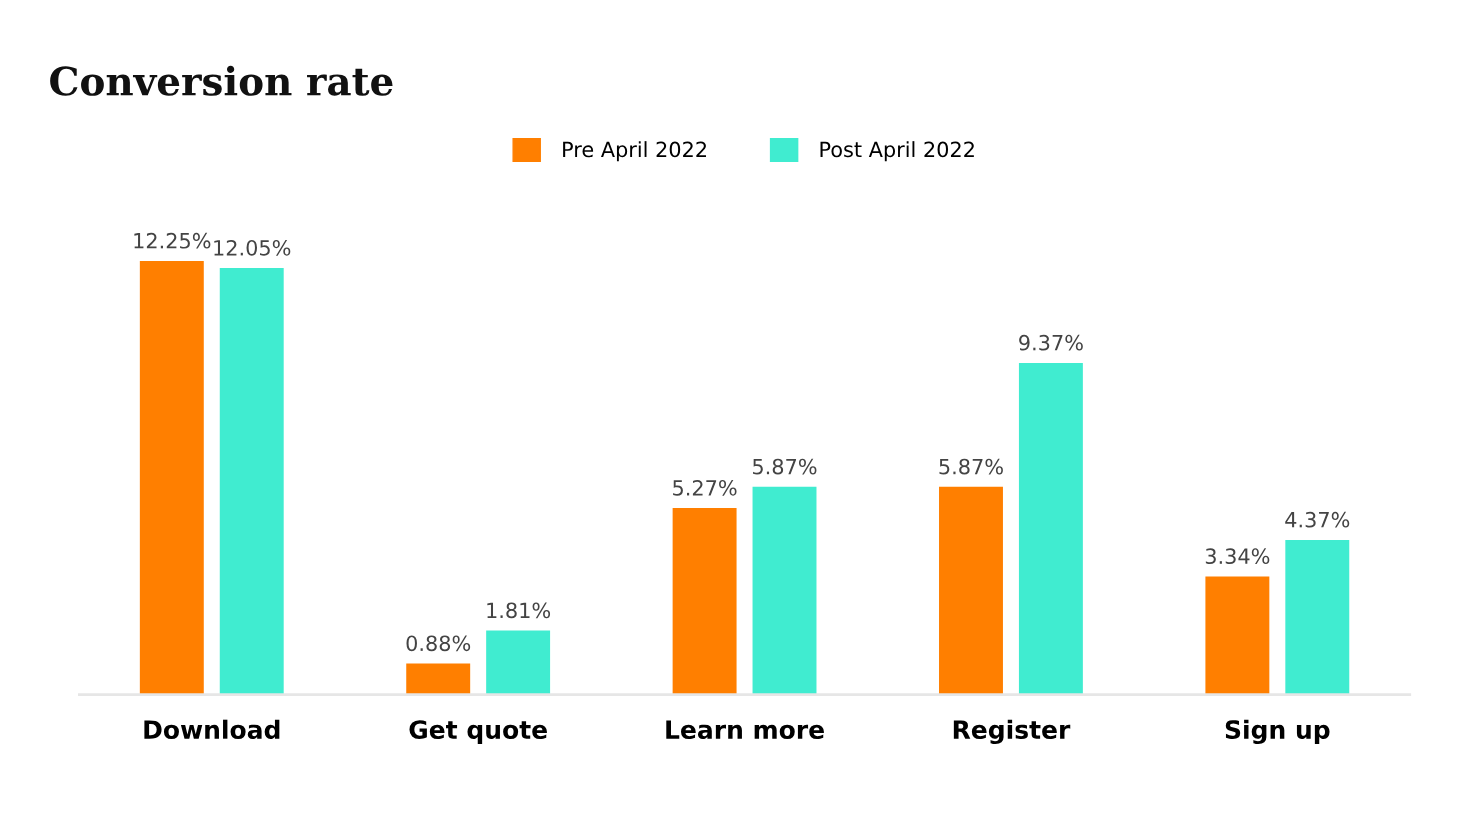 The image size is (1470, 828). I want to click on x-tick-label: Download, so click(212, 729).